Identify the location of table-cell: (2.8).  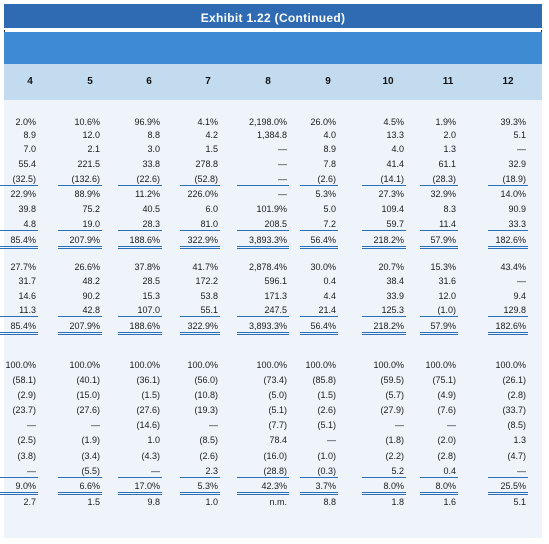
(516, 395).